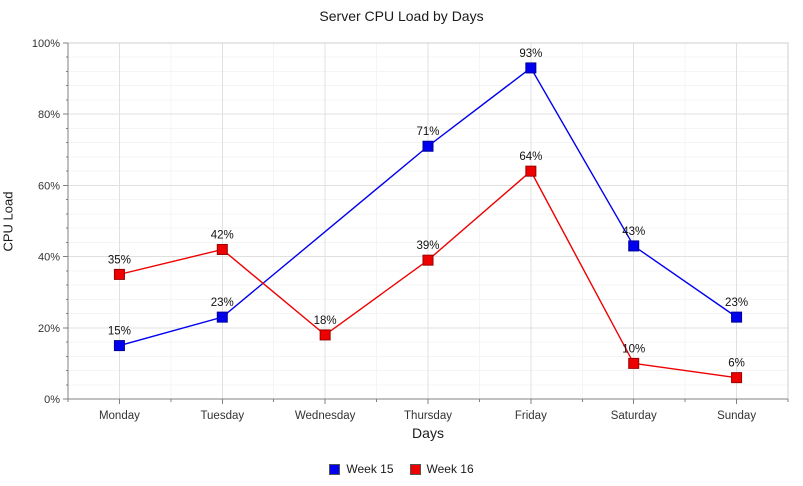  What do you see at coordinates (428, 433) in the screenshot?
I see `x-axis-title: Days` at bounding box center [428, 433].